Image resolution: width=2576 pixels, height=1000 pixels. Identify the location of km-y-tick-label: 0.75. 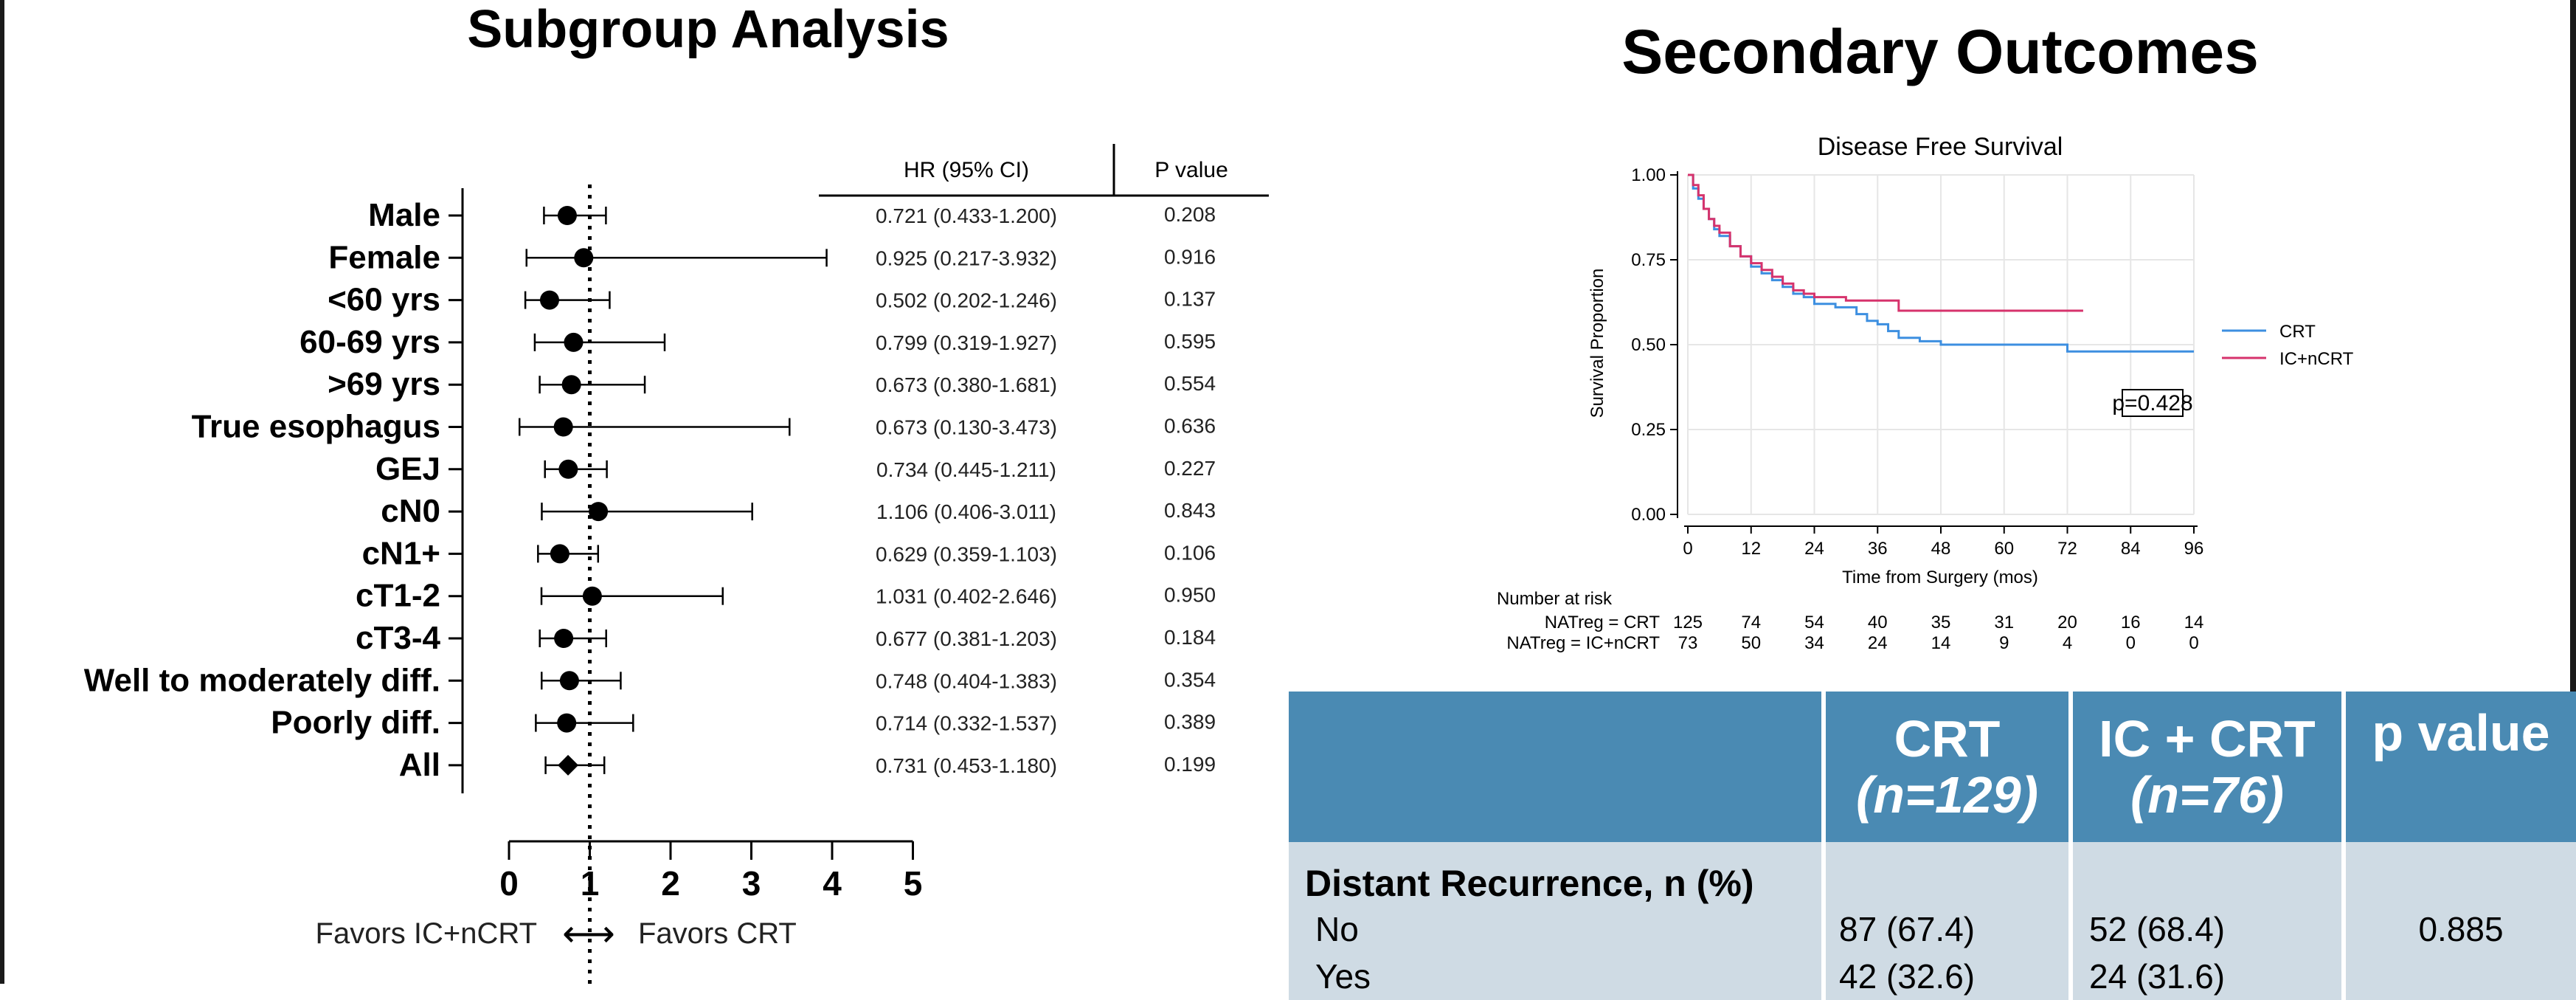
(1649, 260).